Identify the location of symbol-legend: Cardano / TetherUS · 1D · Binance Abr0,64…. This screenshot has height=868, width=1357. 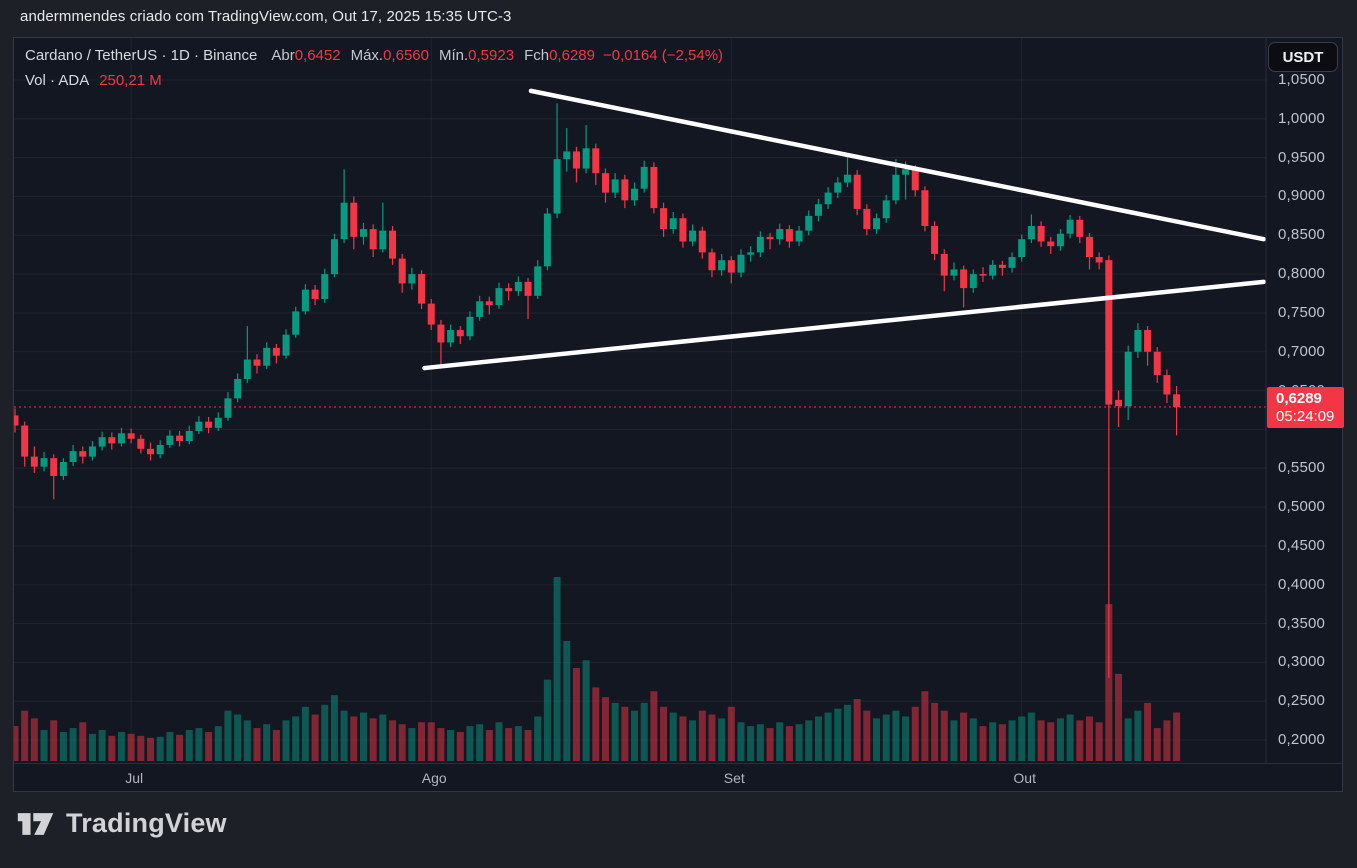
(374, 55).